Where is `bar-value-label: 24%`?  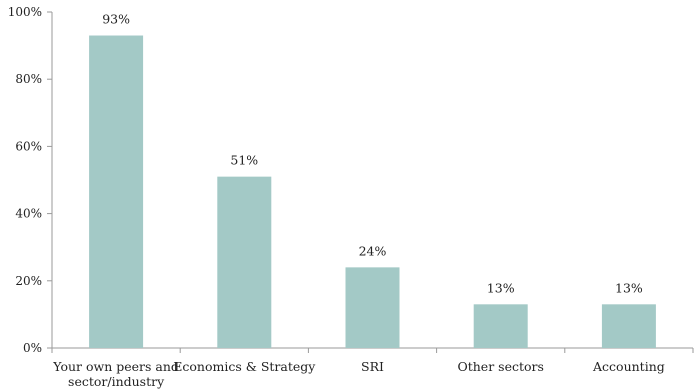 bar-value-label: 24% is located at coordinates (373, 250).